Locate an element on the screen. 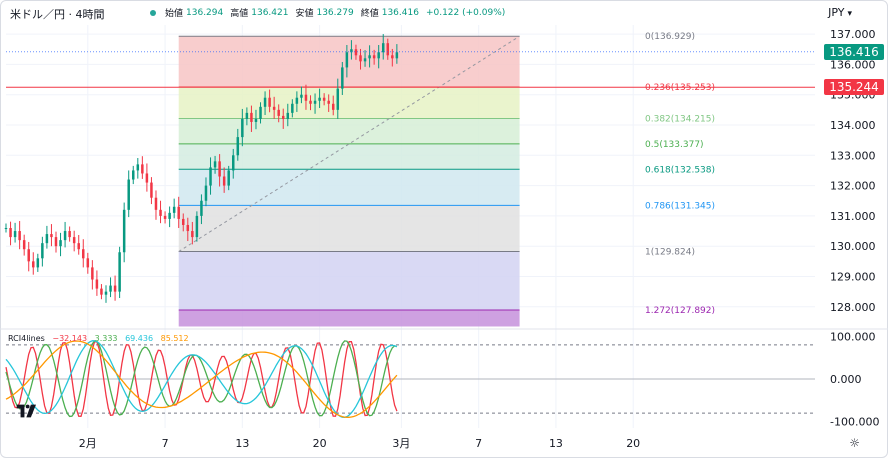 This screenshot has height=460, width=890. fib-level-label: 0.382(134.215) is located at coordinates (680, 119).